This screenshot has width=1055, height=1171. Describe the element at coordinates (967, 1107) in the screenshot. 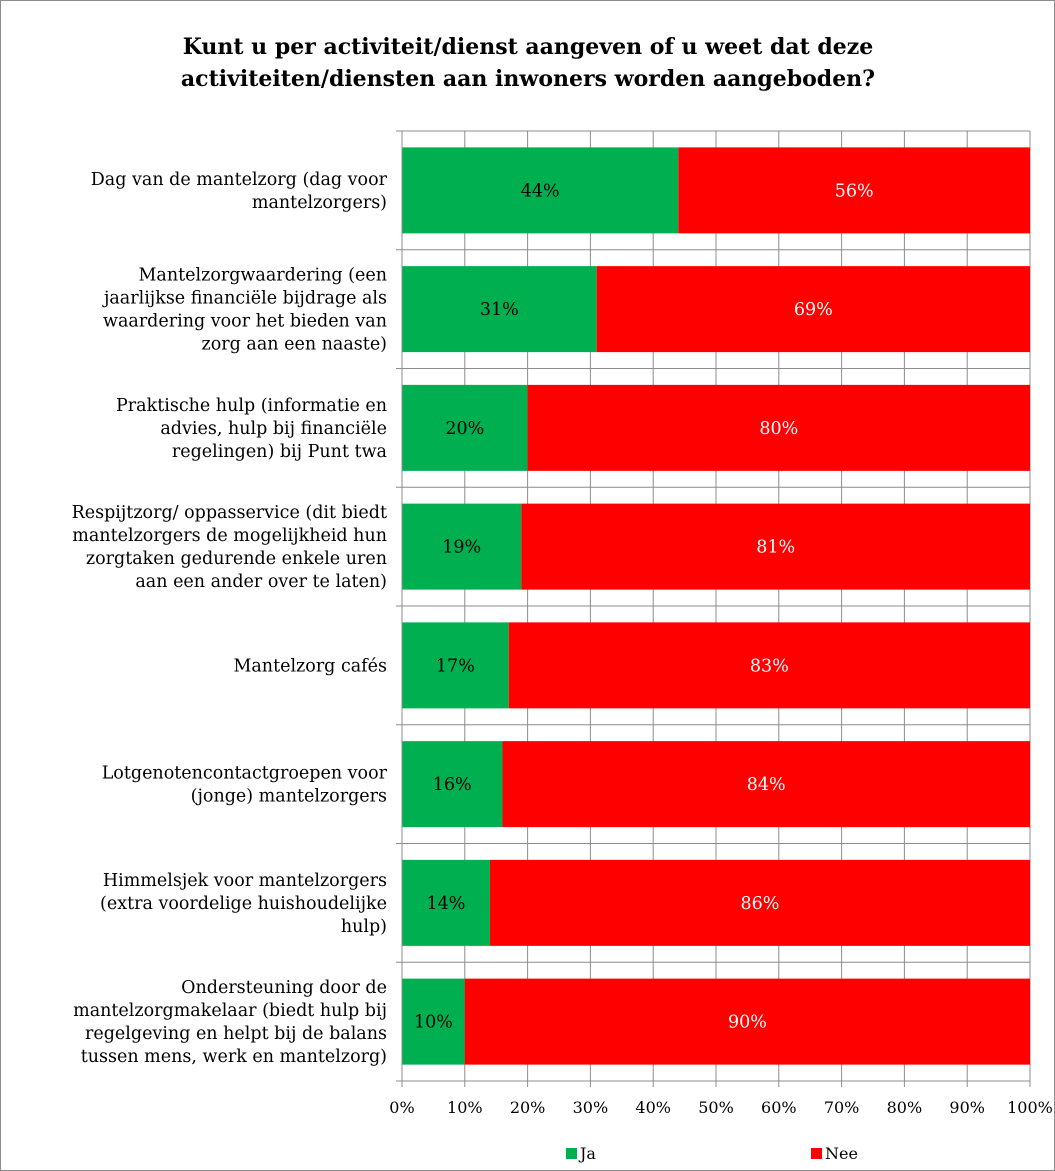

I see `x-tick-label: 90%` at that location.